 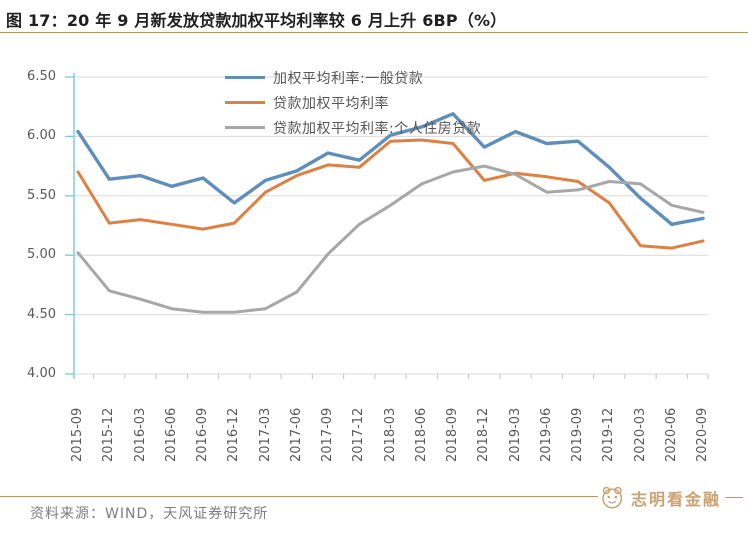 I want to click on x-axis-label: 2020-03, so click(x=640, y=434).